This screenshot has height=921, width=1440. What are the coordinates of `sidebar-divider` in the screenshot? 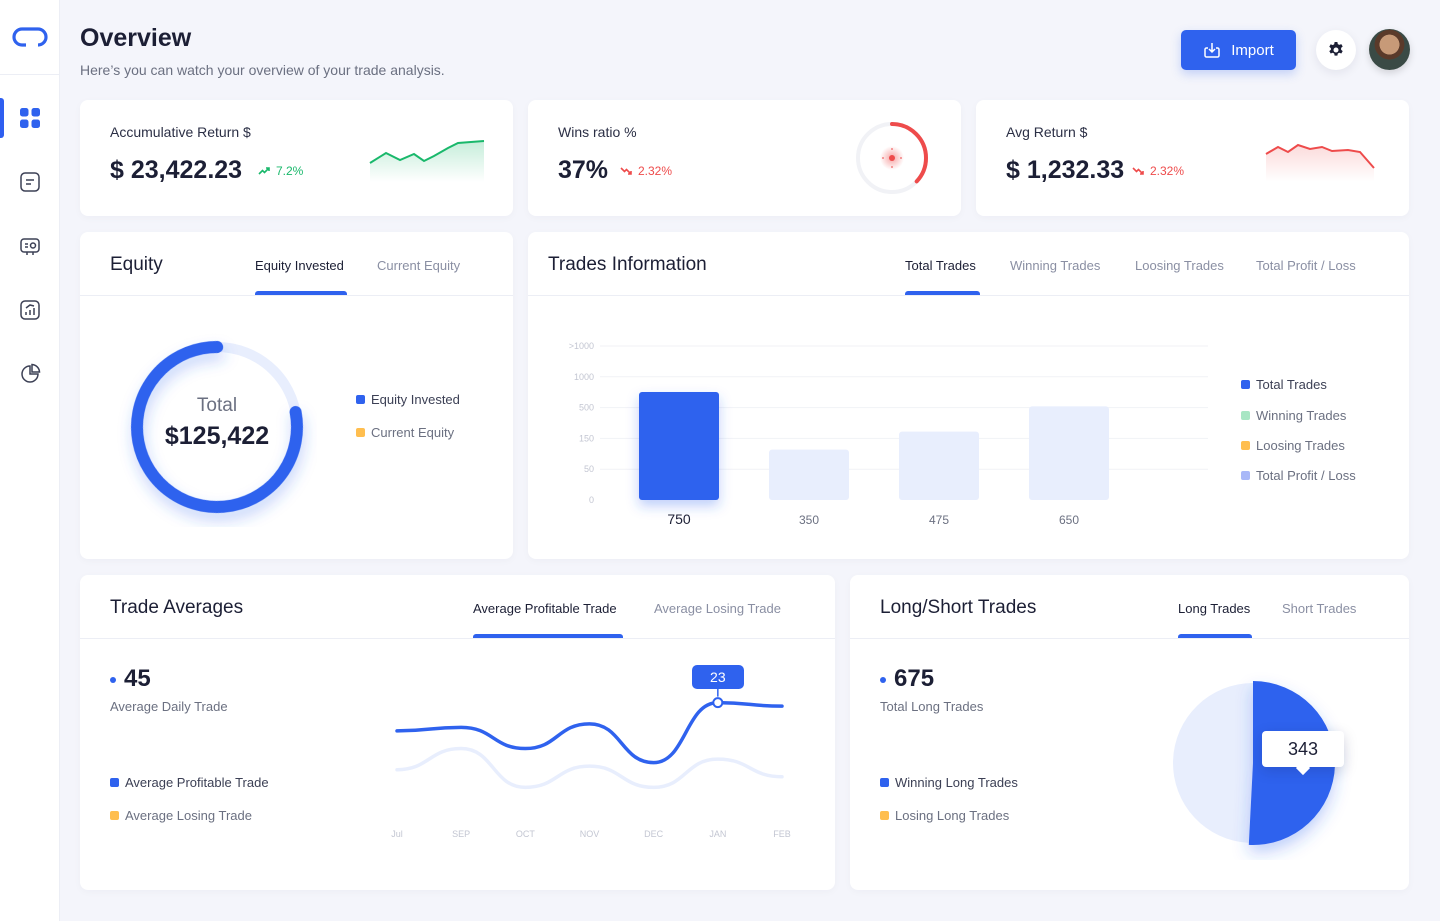 It's located at (30, 74).